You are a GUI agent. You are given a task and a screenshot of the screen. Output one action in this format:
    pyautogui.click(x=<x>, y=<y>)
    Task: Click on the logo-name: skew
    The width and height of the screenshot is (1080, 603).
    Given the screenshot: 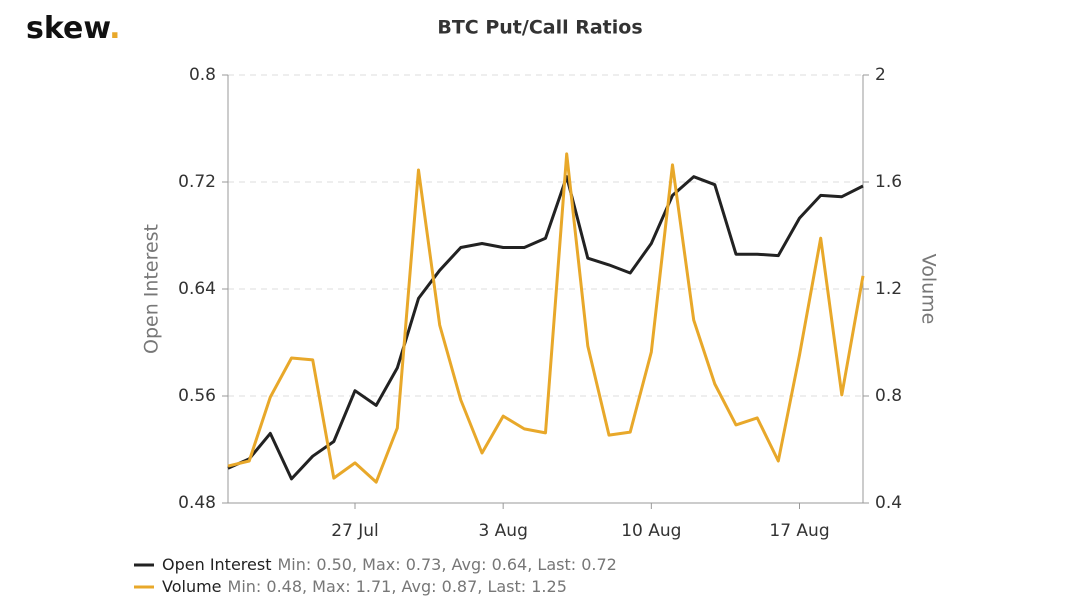 What is the action you would take?
    pyautogui.click(x=68, y=28)
    